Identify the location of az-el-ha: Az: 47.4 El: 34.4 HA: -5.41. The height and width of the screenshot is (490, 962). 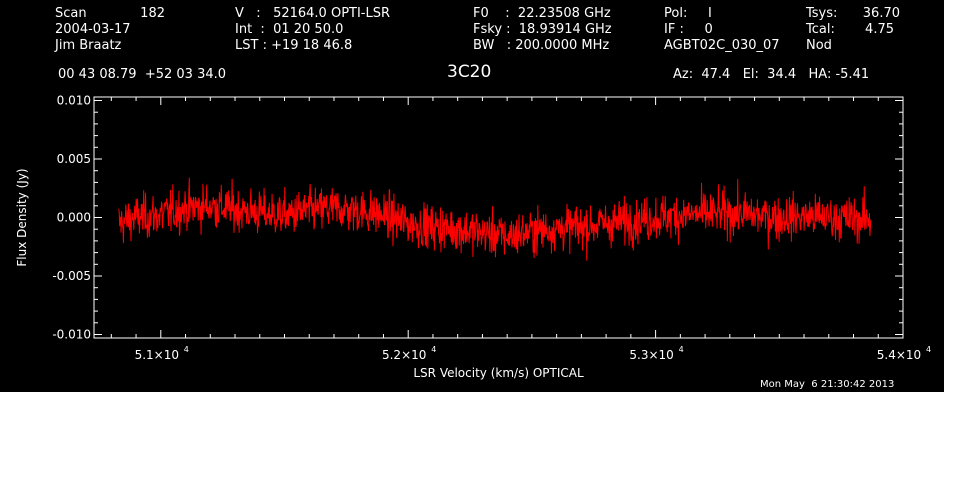
(771, 74).